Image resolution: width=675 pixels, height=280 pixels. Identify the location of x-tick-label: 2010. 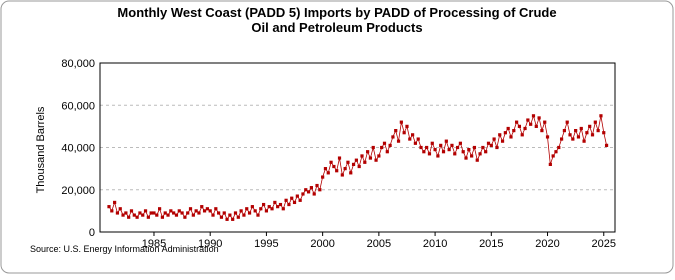
(435, 244).